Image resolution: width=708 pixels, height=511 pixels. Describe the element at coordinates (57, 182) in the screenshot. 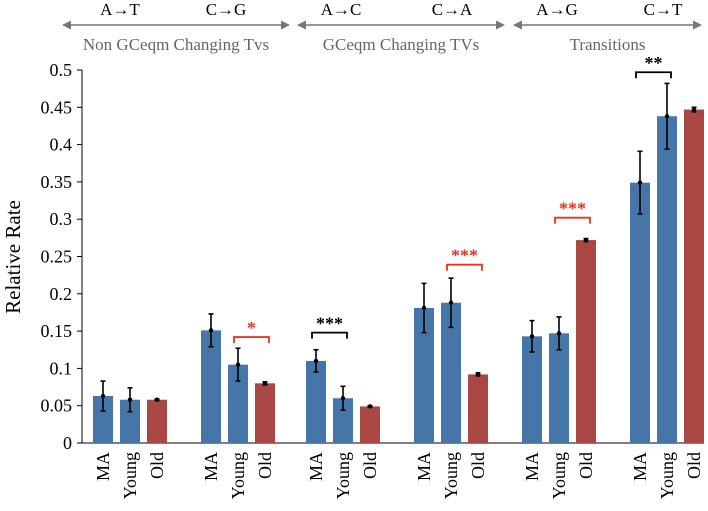

I see `y-tick-label: 0.35` at that location.